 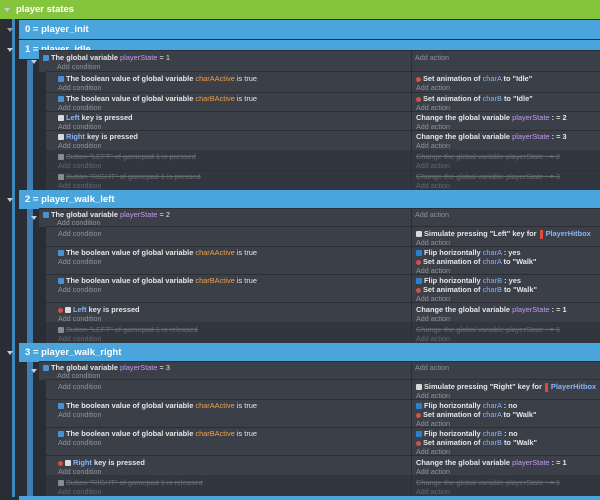 What do you see at coordinates (10, 30) in the screenshot?
I see `expand-icon` at bounding box center [10, 30].